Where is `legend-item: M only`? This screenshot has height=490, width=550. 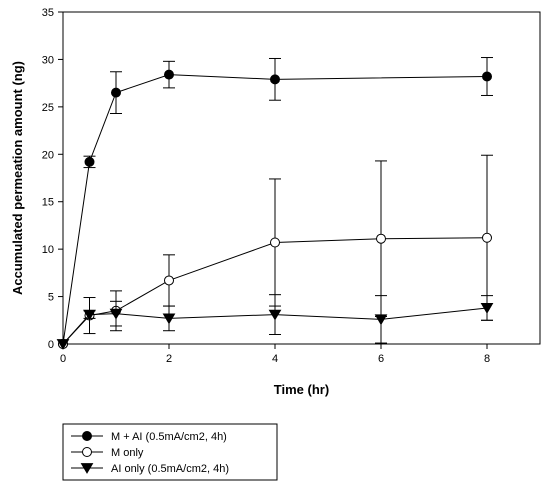
legend-item: M only is located at coordinates (107, 453).